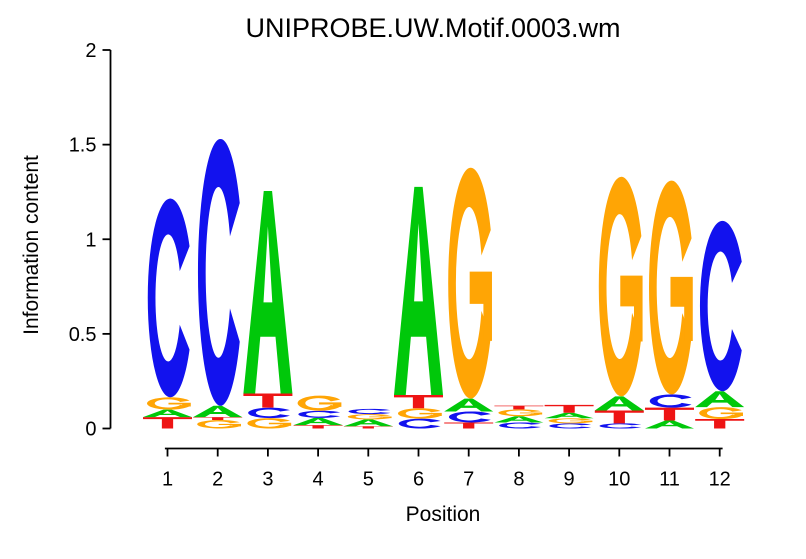 The width and height of the screenshot is (806, 559). I want to click on logo-letter-A-pos9, so click(569, 415).